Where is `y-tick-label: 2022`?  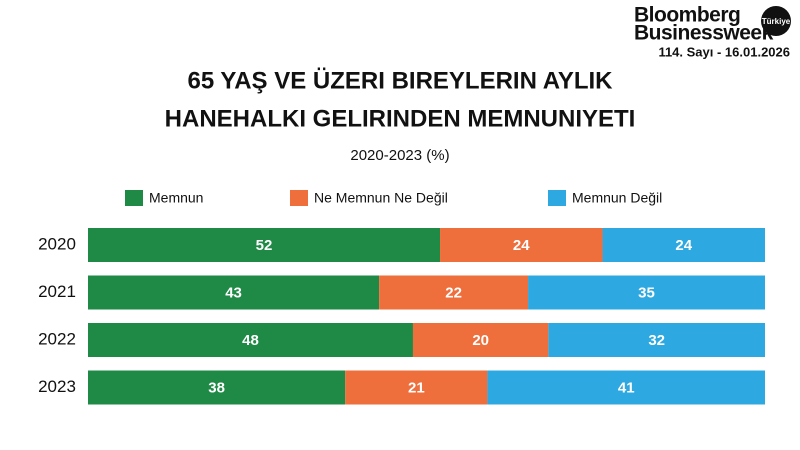
y-tick-label: 2022 is located at coordinates (57, 338).